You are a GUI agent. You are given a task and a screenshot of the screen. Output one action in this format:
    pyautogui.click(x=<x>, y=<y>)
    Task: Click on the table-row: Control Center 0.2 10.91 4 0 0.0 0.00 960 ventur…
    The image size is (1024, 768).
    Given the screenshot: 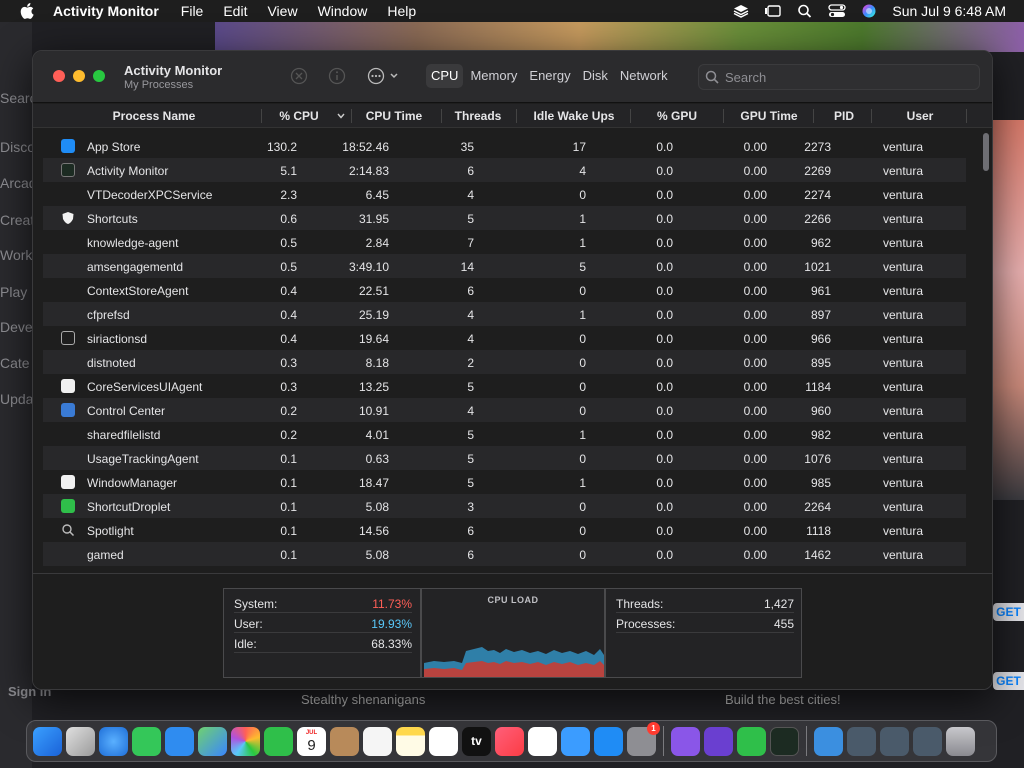 What is the action you would take?
    pyautogui.click(x=504, y=410)
    